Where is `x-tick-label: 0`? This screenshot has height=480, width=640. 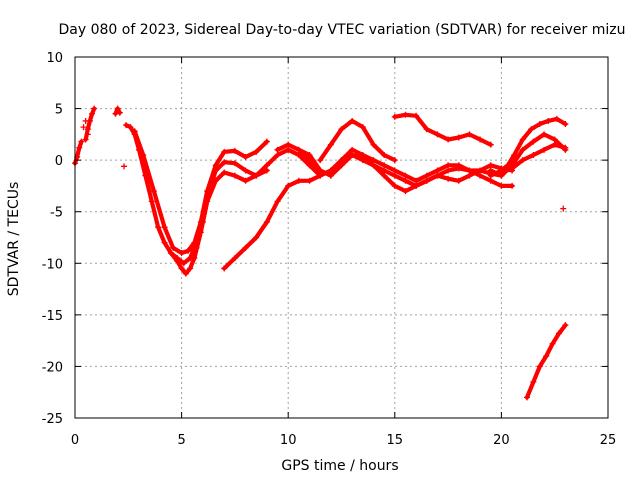 x-tick-label: 0 is located at coordinates (75, 440).